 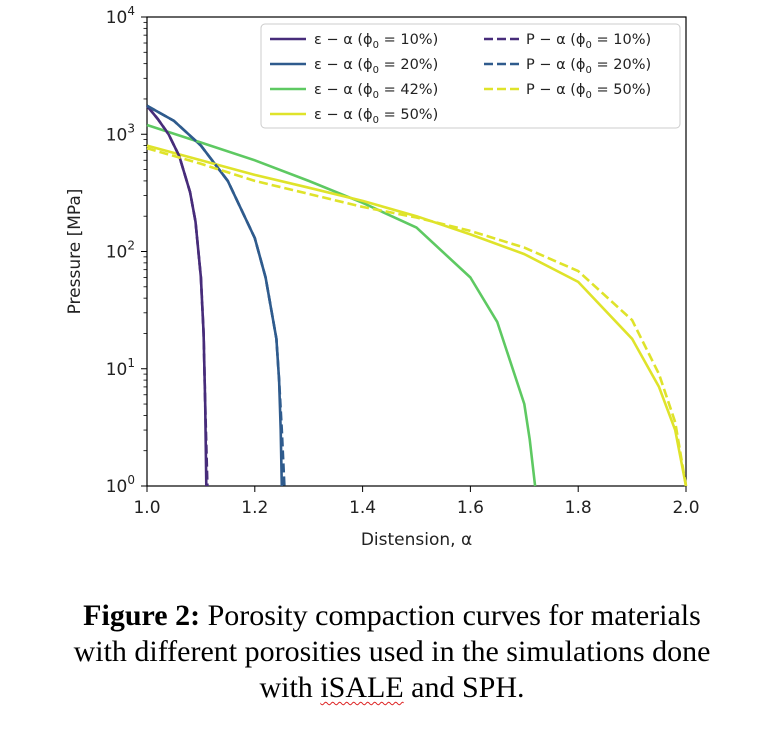 I want to click on x-tick-label: 1.4, so click(x=362, y=508).